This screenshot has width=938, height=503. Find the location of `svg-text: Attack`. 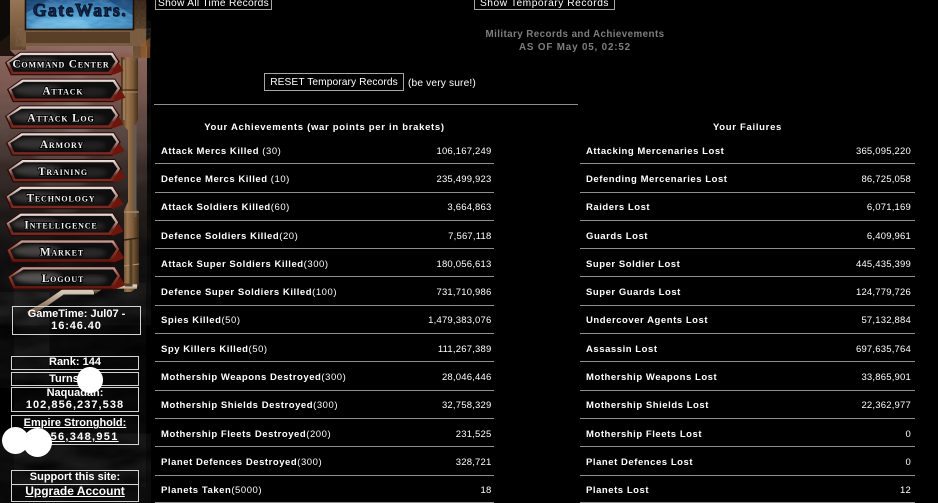

svg-text: Attack is located at coordinates (62, 92).